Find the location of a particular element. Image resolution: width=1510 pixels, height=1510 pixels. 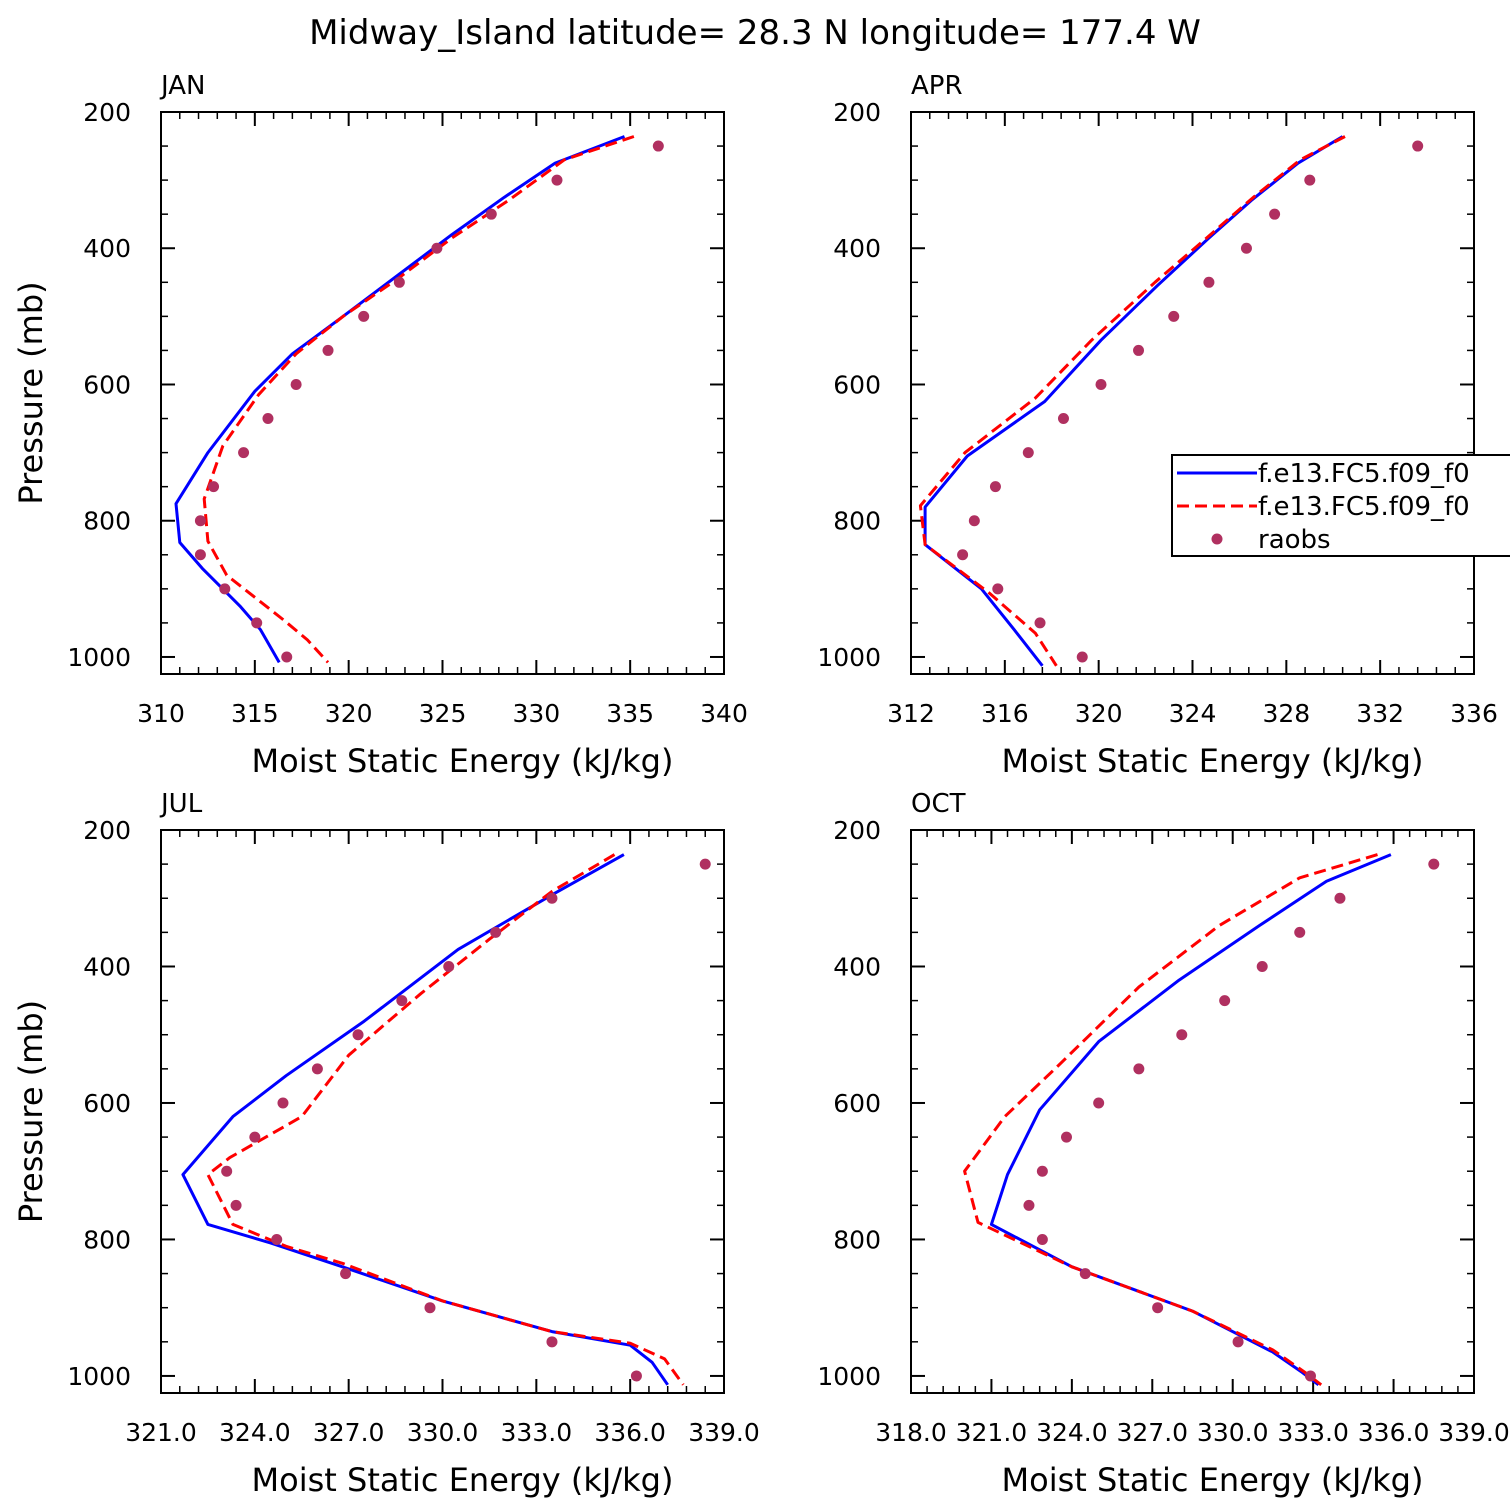

legend-marker-dot is located at coordinates (1217, 539).